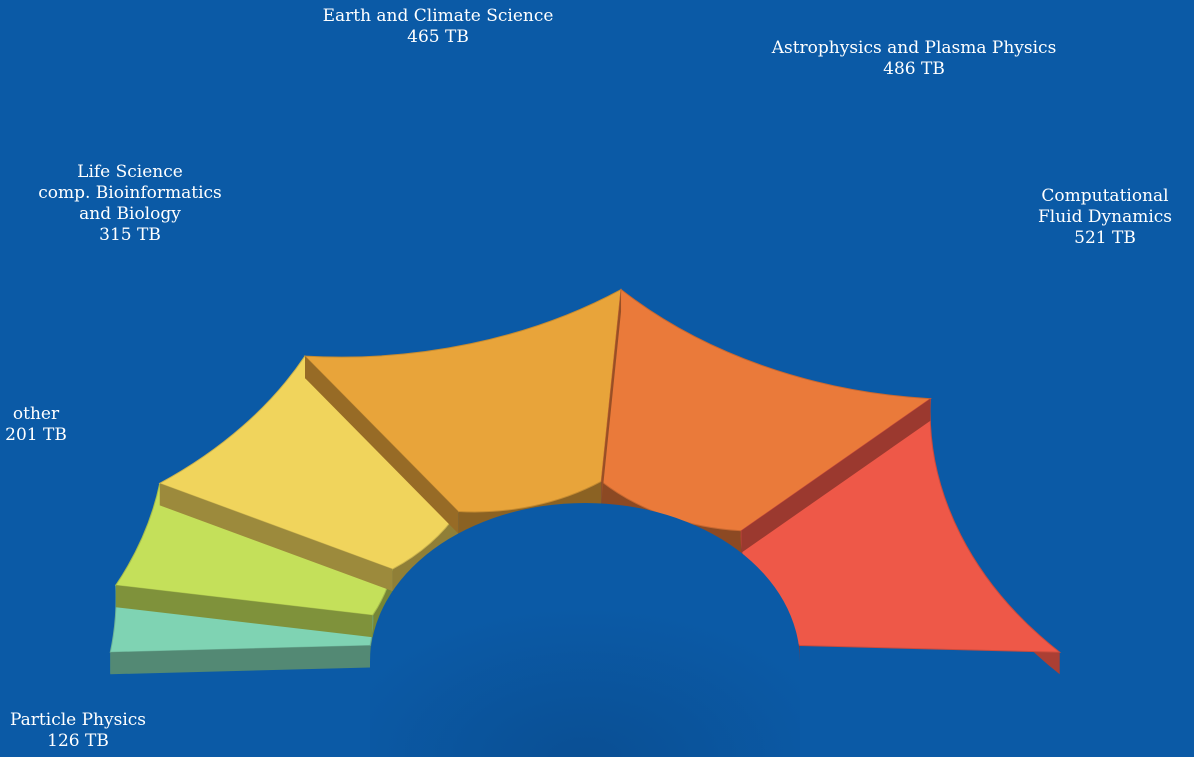 Image resolution: width=1194 pixels, height=757 pixels. Describe the element at coordinates (36, 414) in the screenshot. I see `slice-label-name: other` at that location.